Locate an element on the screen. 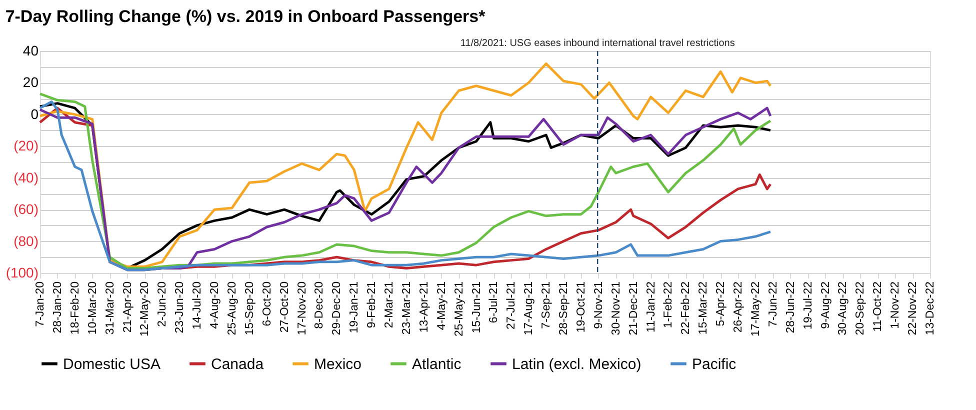 Image resolution: width=976 pixels, height=410 pixels. x-tick-label: 13-Dec-22 is located at coordinates (930, 309).